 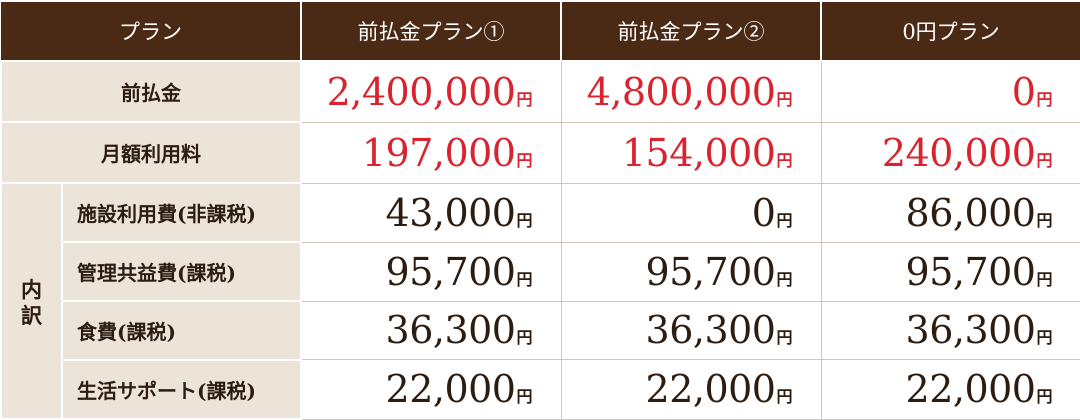 What do you see at coordinates (681, 91) in the screenshot?
I see `value: 4,800,000` at bounding box center [681, 91].